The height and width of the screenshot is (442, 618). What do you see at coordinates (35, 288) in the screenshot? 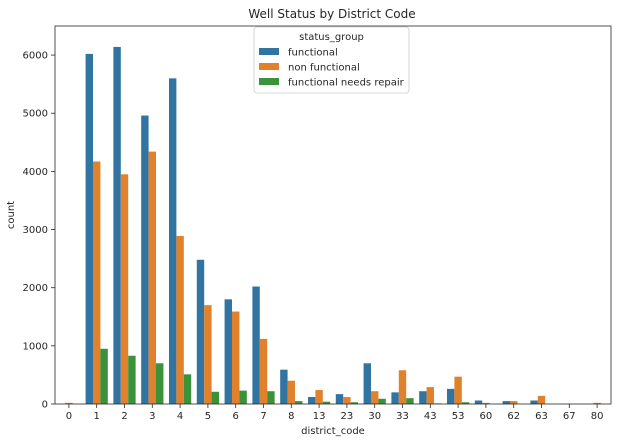
I see `y-tick-label: 2000` at bounding box center [35, 288].